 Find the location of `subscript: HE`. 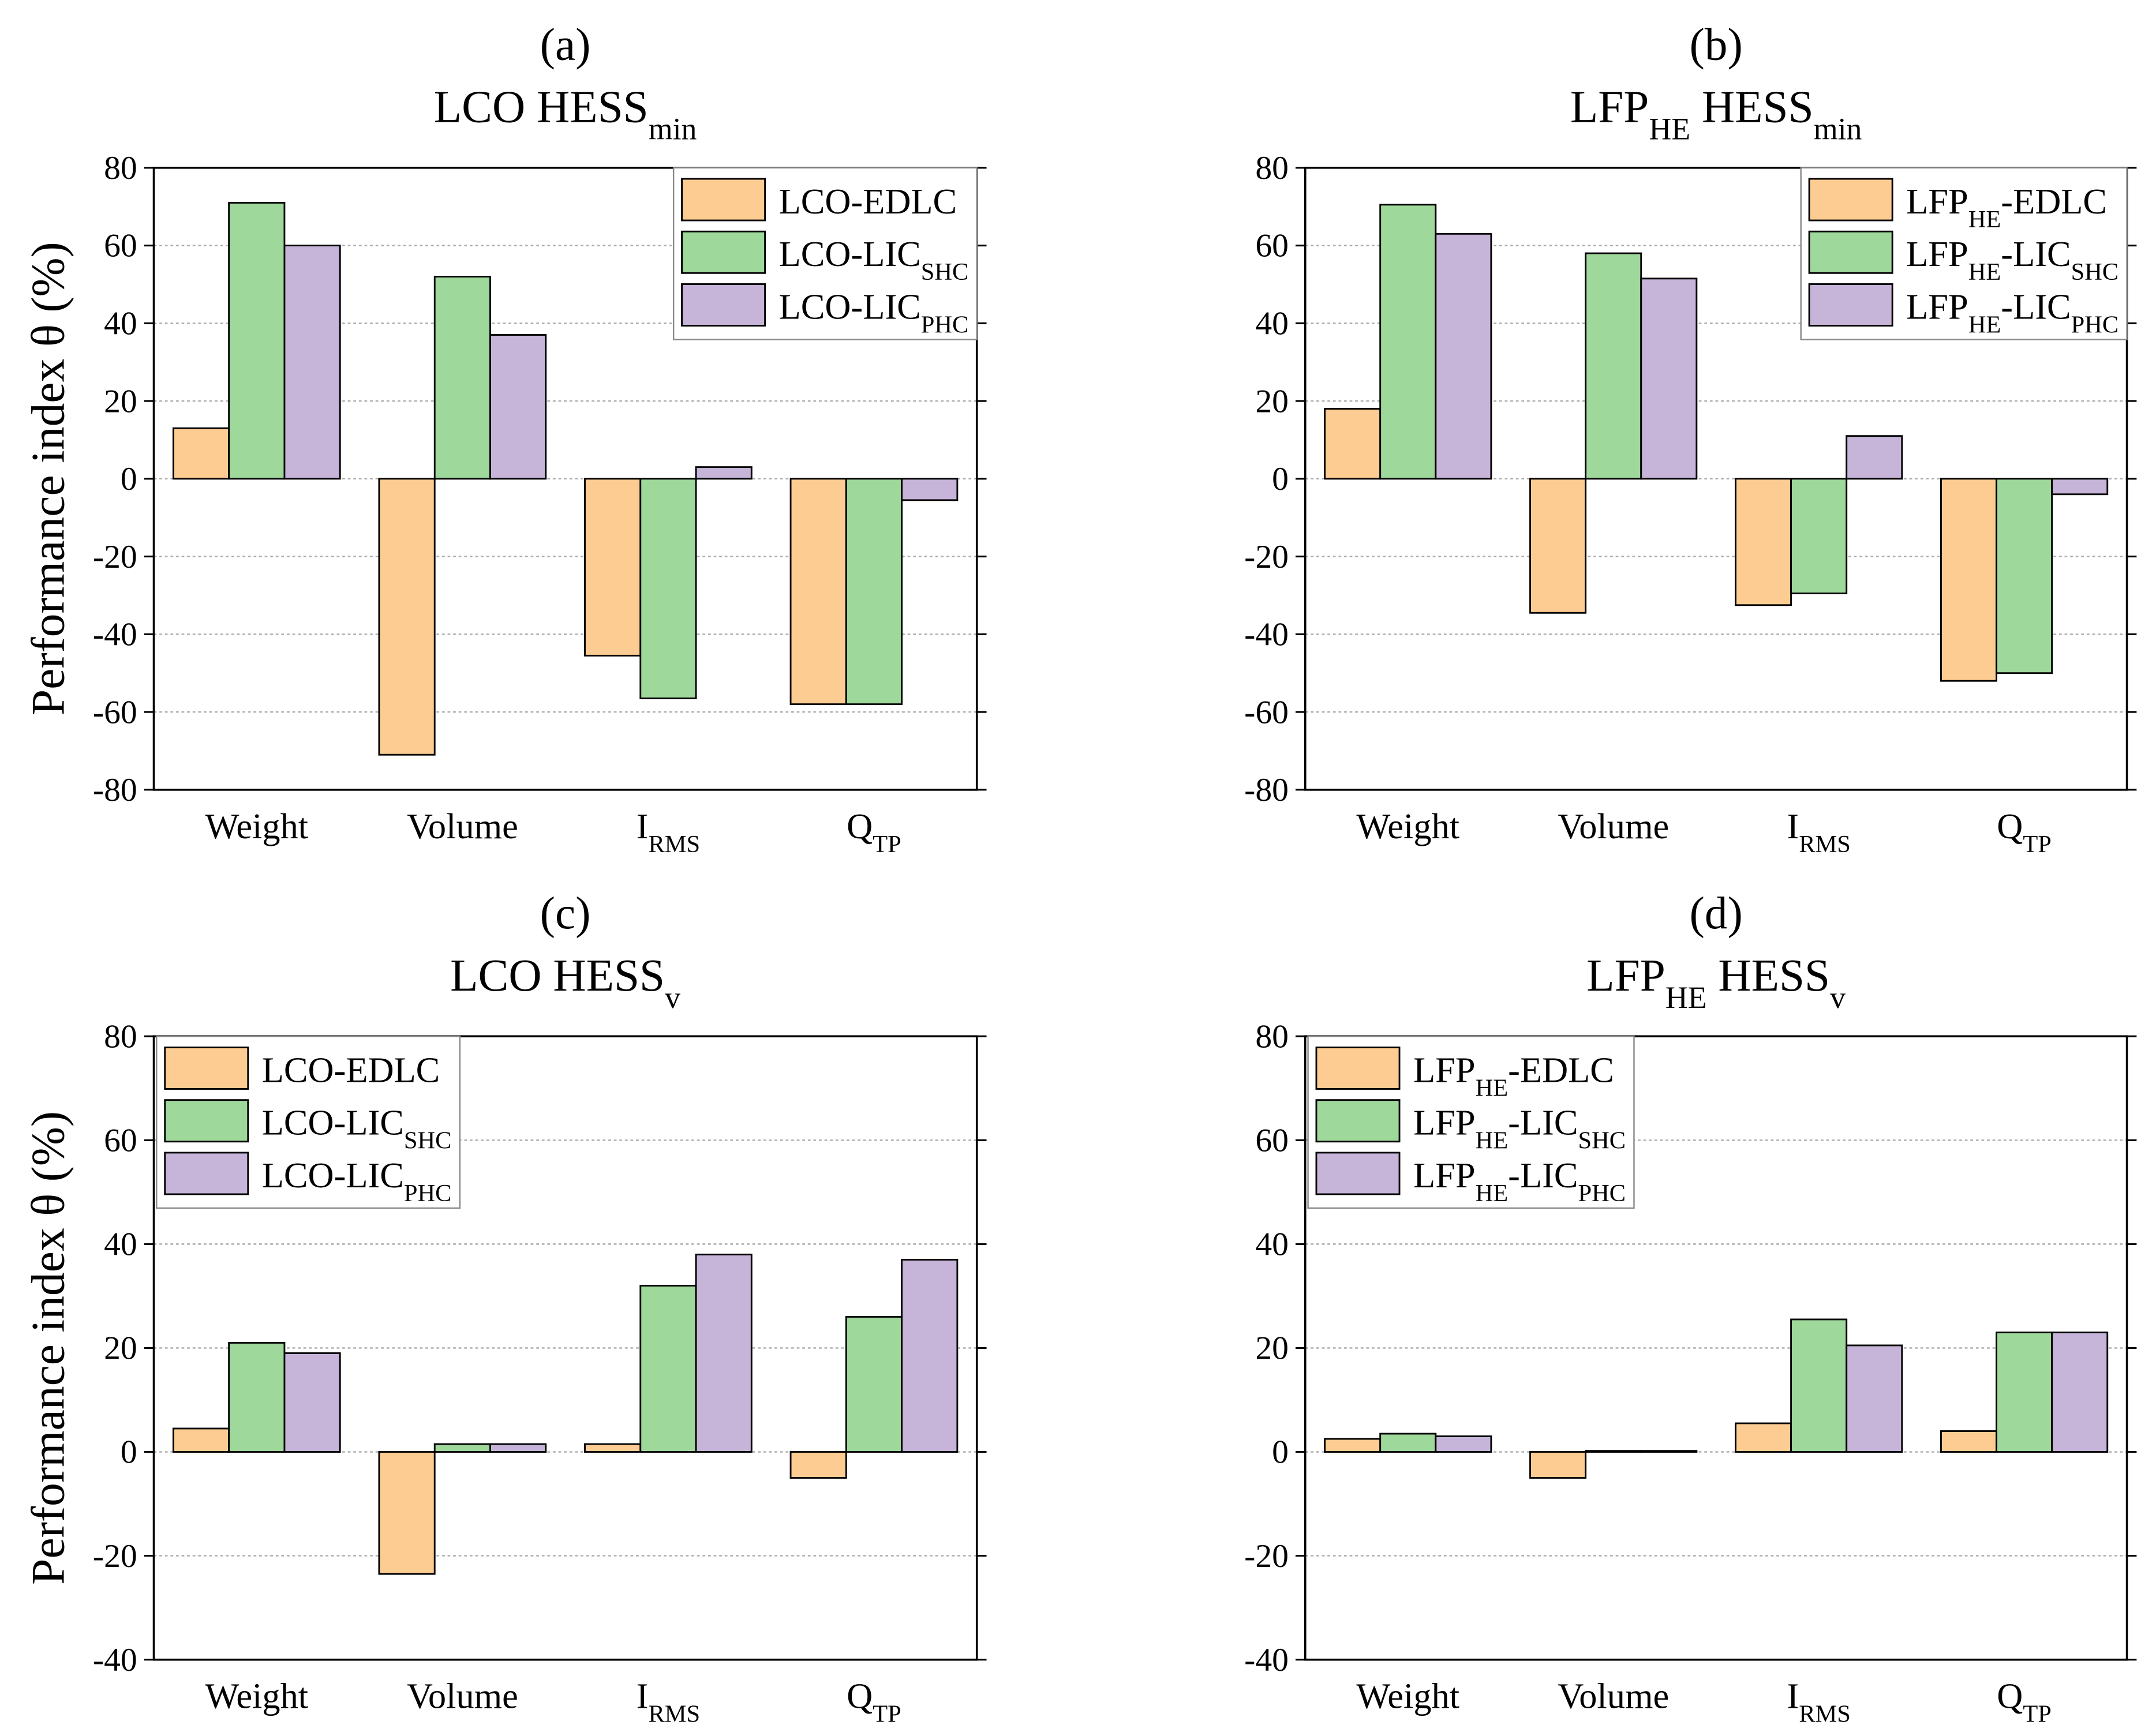

subscript: HE is located at coordinates (1686, 997).